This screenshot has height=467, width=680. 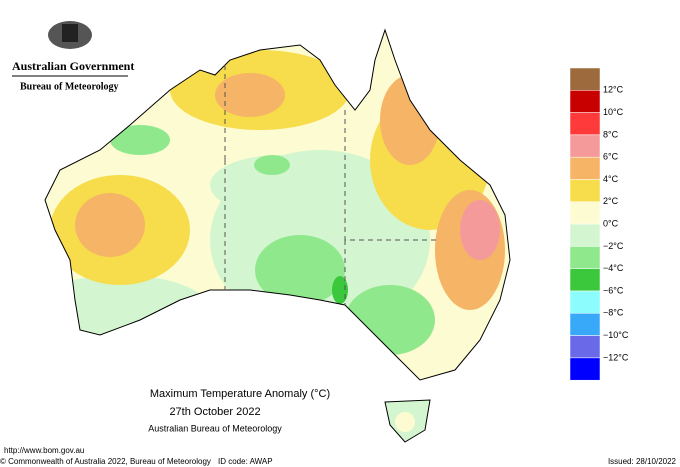 What do you see at coordinates (613, 90) in the screenshot?
I see `legend-label: 12°C` at bounding box center [613, 90].